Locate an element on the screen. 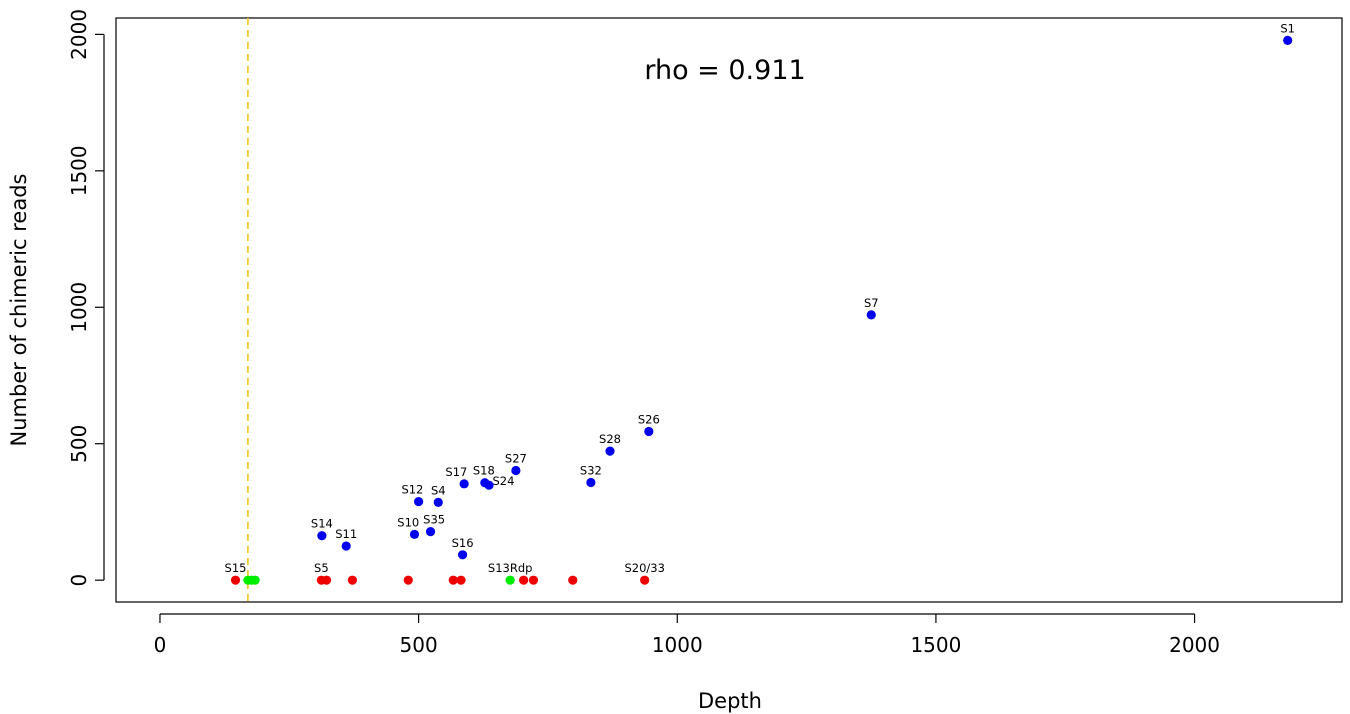 The width and height of the screenshot is (1350, 714). x-axis-label: Depth is located at coordinates (730, 701).